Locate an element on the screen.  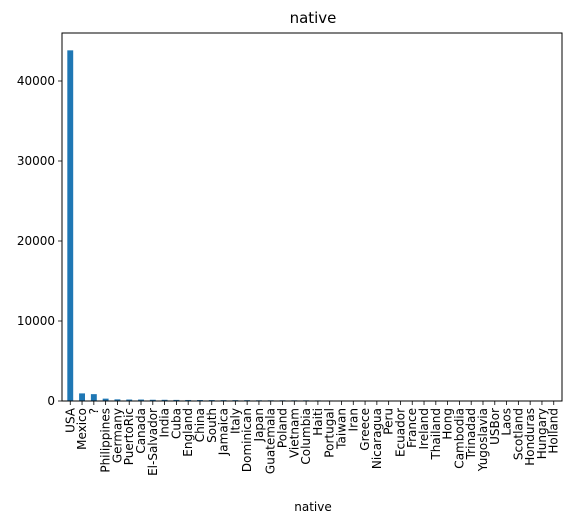
x-tick-label: Germany is located at coordinates (117, 435).